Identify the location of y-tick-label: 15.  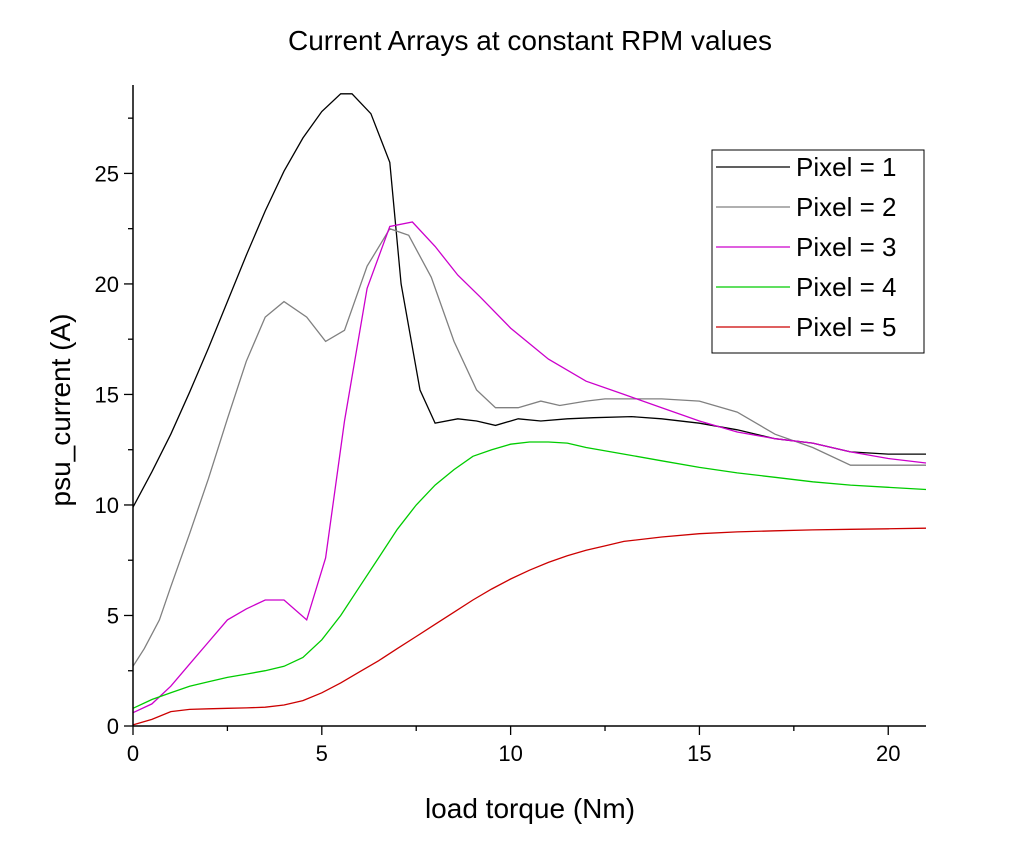
(107, 394).